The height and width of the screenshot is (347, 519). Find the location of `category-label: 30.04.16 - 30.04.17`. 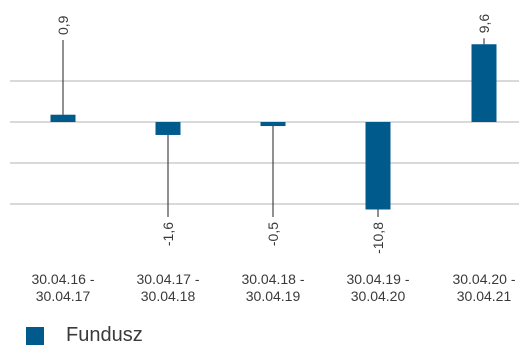

category-label: 30.04.16 - 30.04.17 is located at coordinates (63, 287).